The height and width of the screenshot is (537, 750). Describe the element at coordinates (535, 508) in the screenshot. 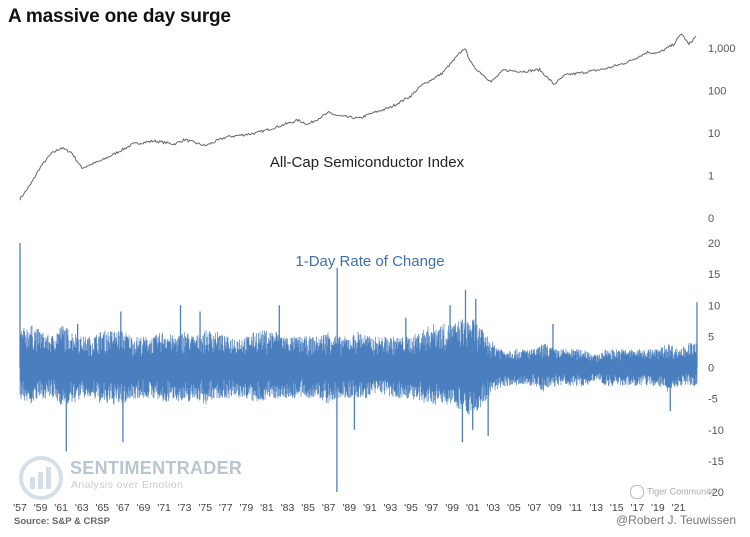

I see `x-tick-label: '07` at that location.